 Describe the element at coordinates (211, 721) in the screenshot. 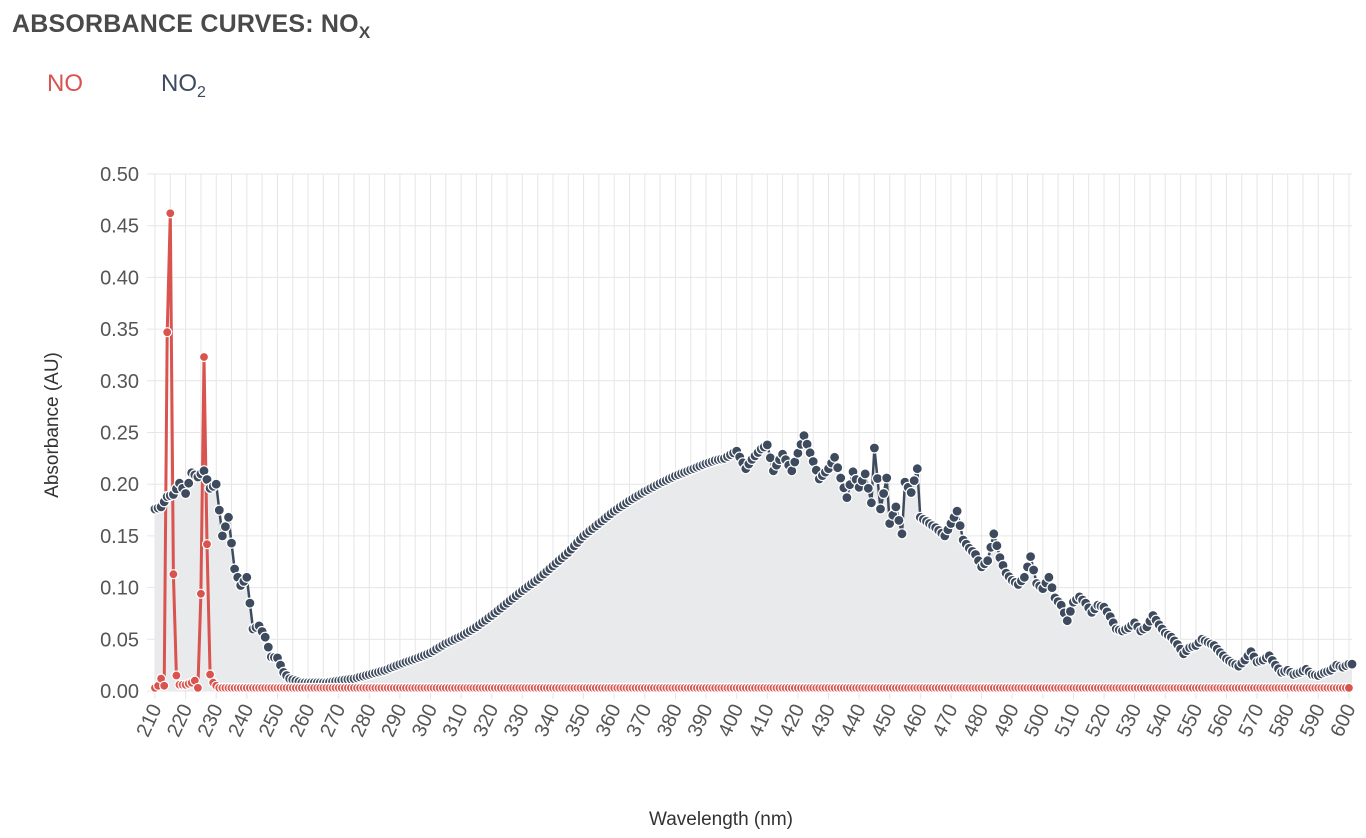

I see `x-tick-label: 230` at that location.